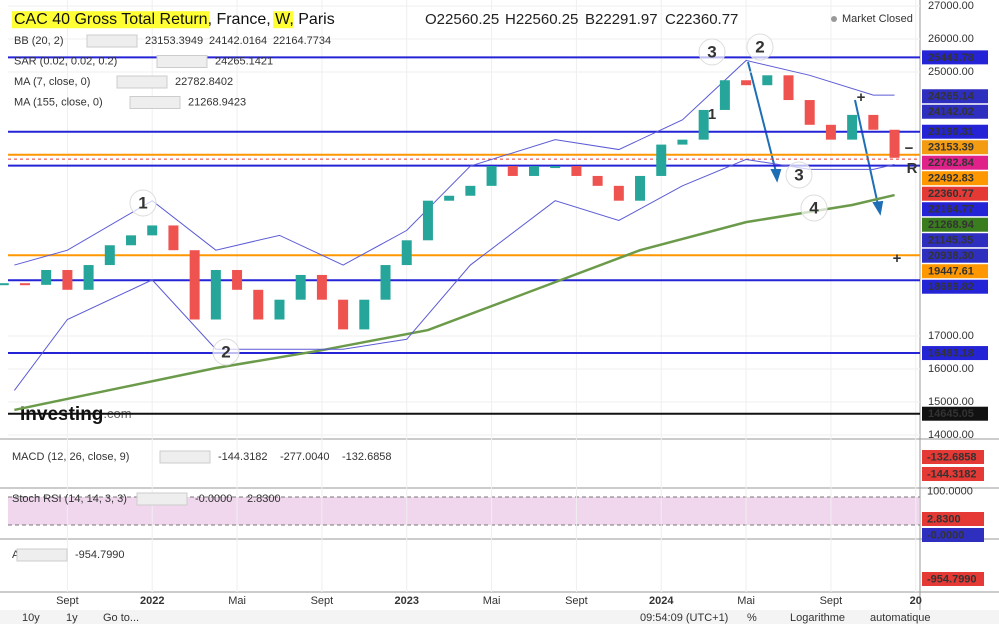  What do you see at coordinates (152, 601) in the screenshot?
I see `x-tick-label: 2022` at bounding box center [152, 601].